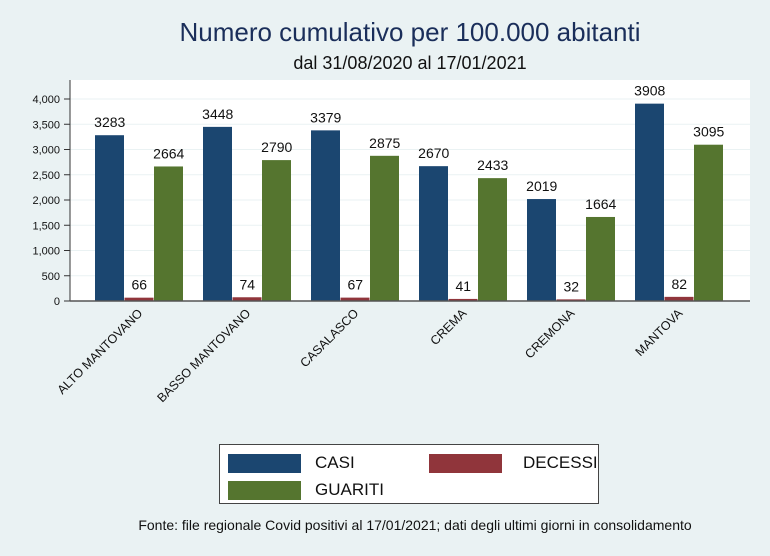  Describe the element at coordinates (276, 147) in the screenshot. I see `data-label: 2790` at that location.